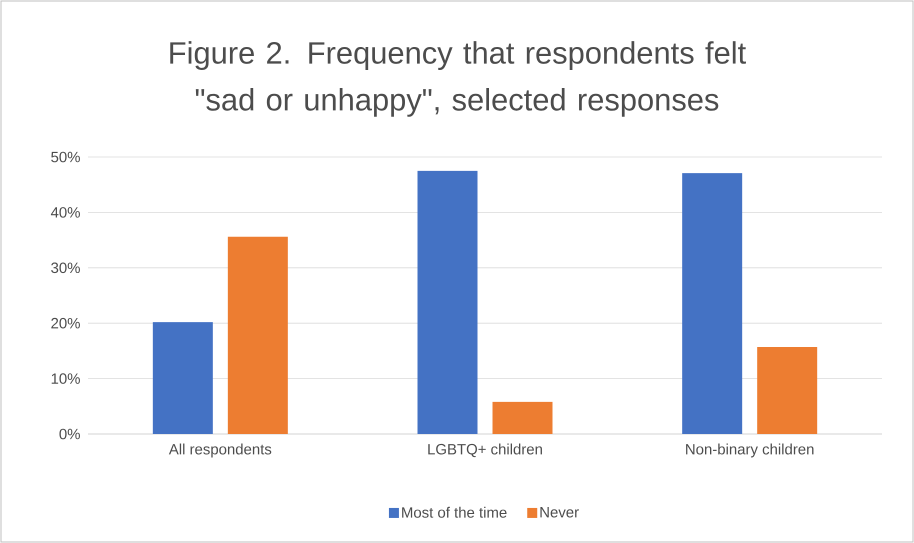 Image resolution: width=914 pixels, height=543 pixels. I want to click on y-tick-label: 30%, so click(65, 268).